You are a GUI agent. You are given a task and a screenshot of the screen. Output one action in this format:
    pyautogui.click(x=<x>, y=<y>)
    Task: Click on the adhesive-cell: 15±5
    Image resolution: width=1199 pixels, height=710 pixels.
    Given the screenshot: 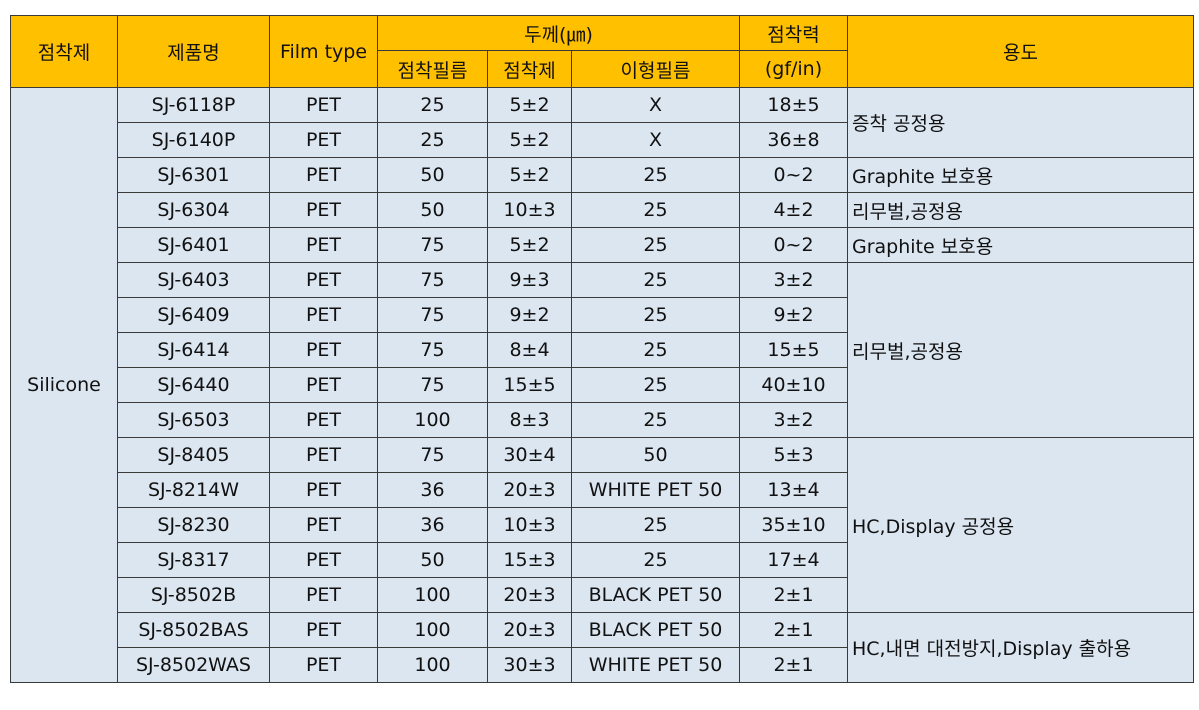 What is the action you would take?
    pyautogui.click(x=529, y=385)
    